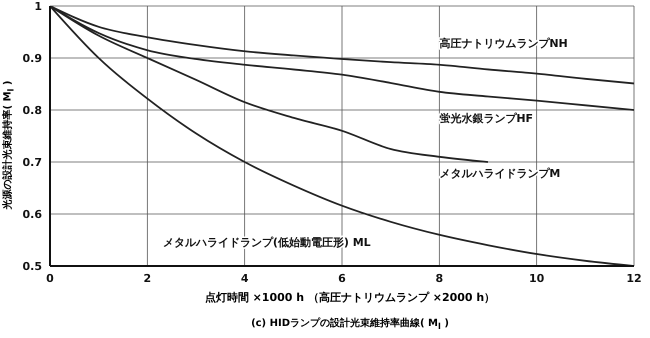 This screenshot has height=338, width=650. Describe the element at coordinates (537, 278) in the screenshot. I see `x-tick-label: 10` at that location.